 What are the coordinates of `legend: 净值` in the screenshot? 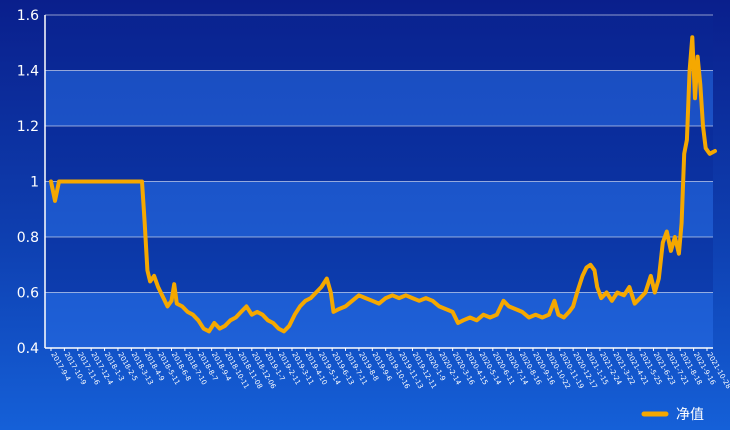 It's located at (672, 415).